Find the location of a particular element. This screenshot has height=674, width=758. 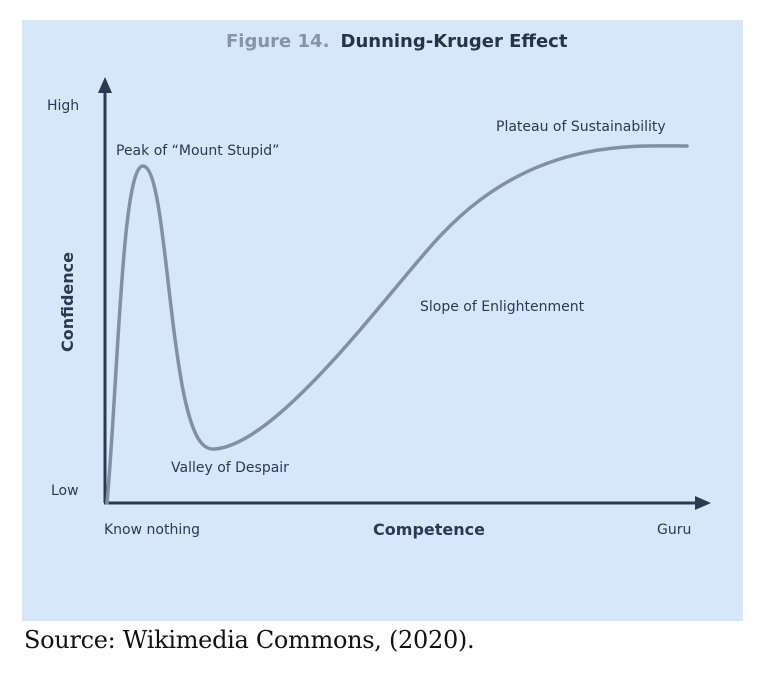

x-axis-end-label: Guru is located at coordinates (674, 530).